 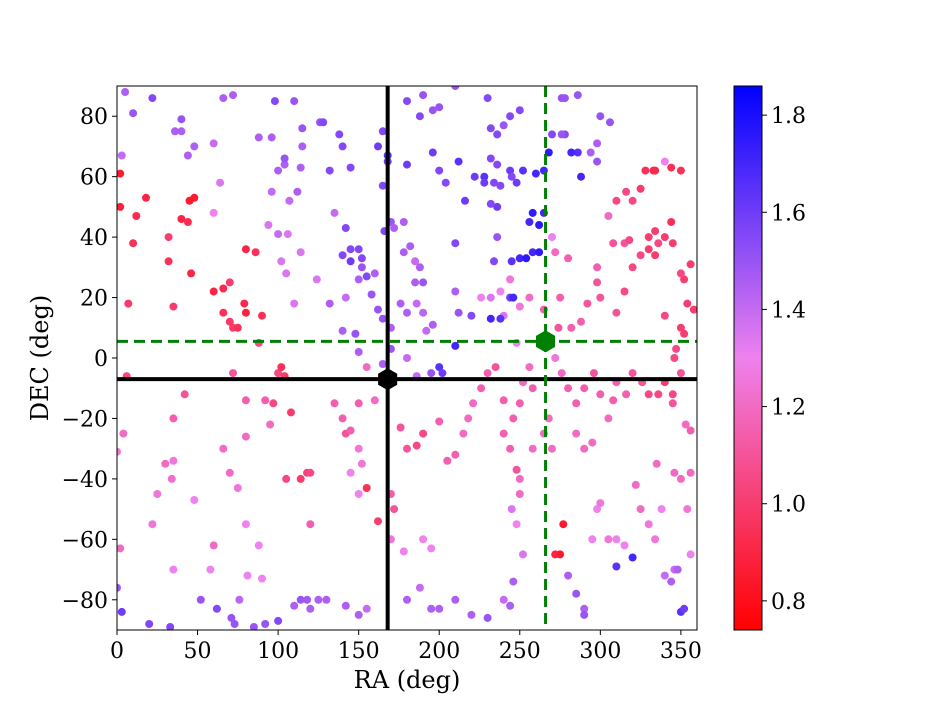 I want to click on x-tick-label: 100, so click(x=278, y=651).